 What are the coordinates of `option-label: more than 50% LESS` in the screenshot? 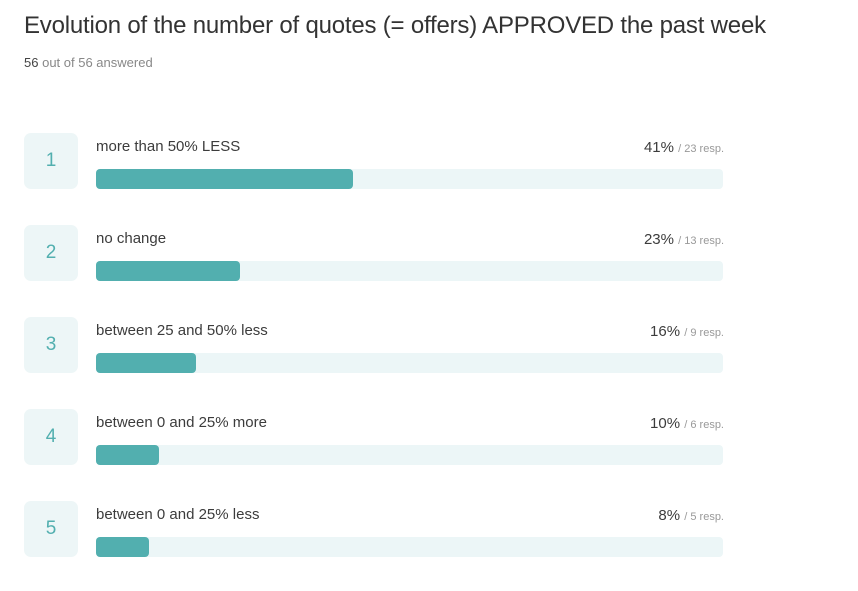 It's located at (168, 146).